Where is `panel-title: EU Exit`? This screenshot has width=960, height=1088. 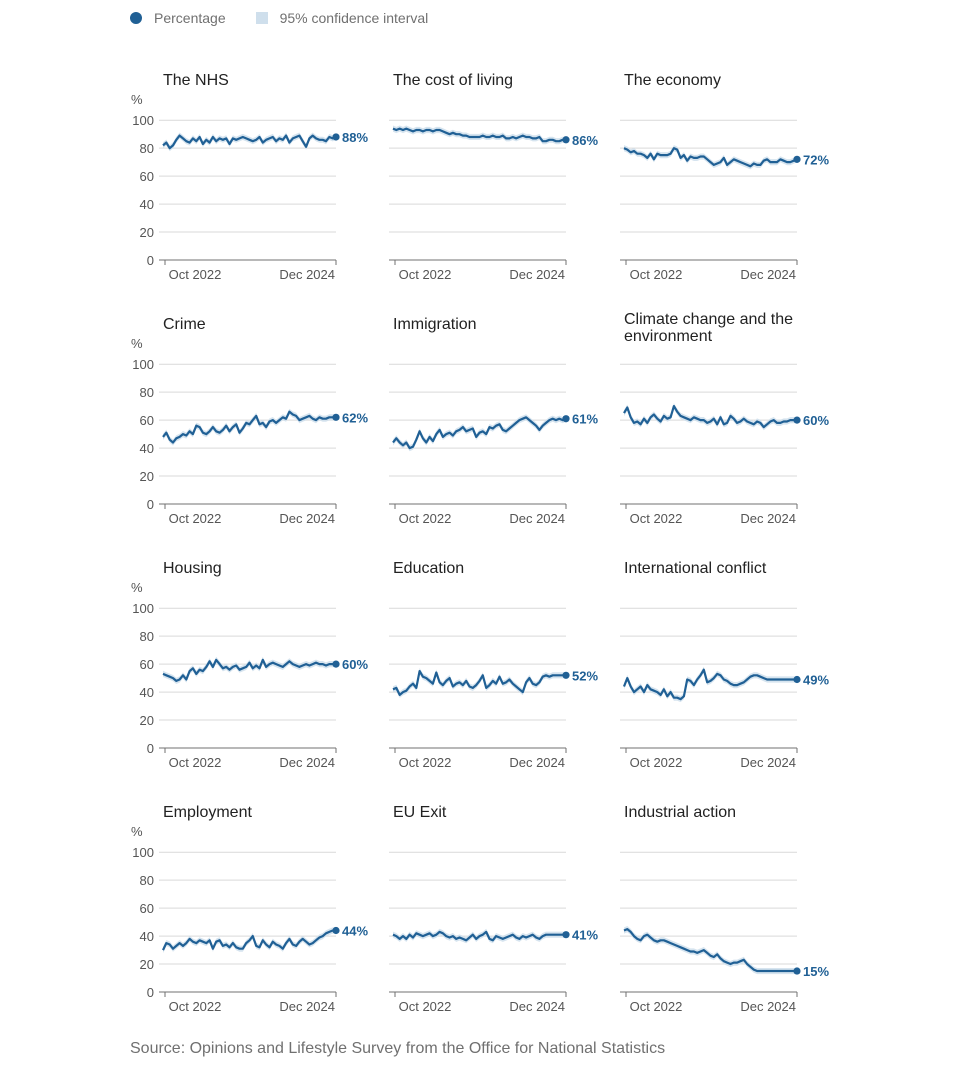 panel-title: EU Exit is located at coordinates (420, 812).